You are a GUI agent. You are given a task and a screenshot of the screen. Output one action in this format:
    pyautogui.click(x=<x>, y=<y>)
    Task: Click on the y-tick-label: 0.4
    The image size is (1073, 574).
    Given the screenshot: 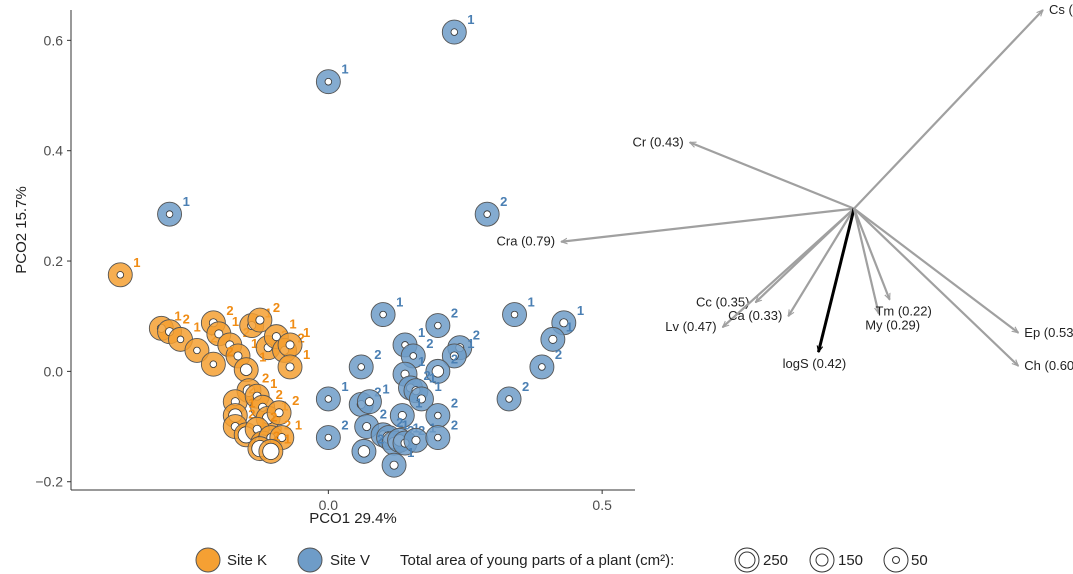 What is the action you would take?
    pyautogui.click(x=54, y=151)
    